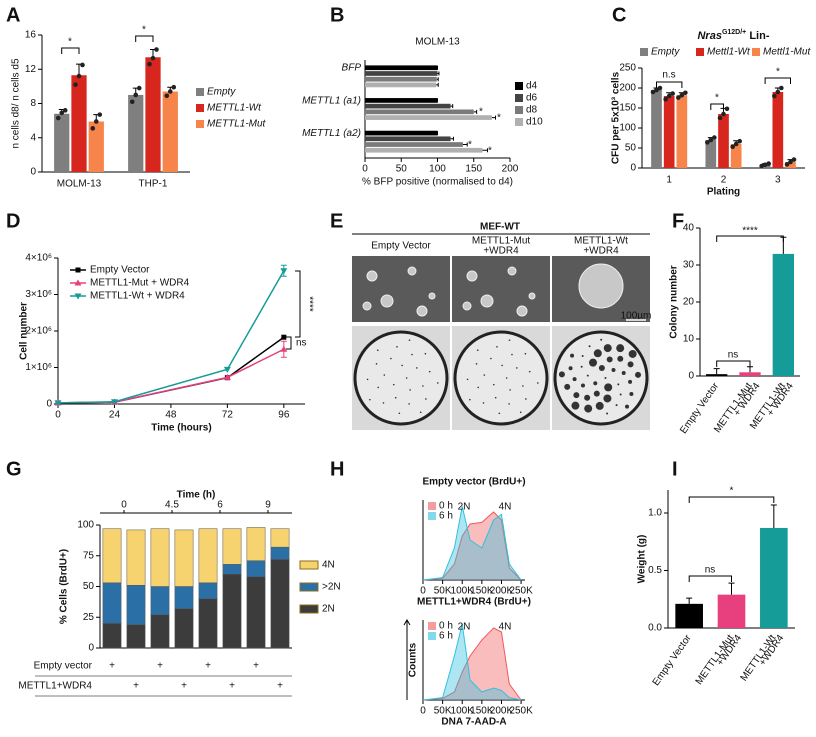  I want to click on time-tick-label: 4.5, so click(172, 505).